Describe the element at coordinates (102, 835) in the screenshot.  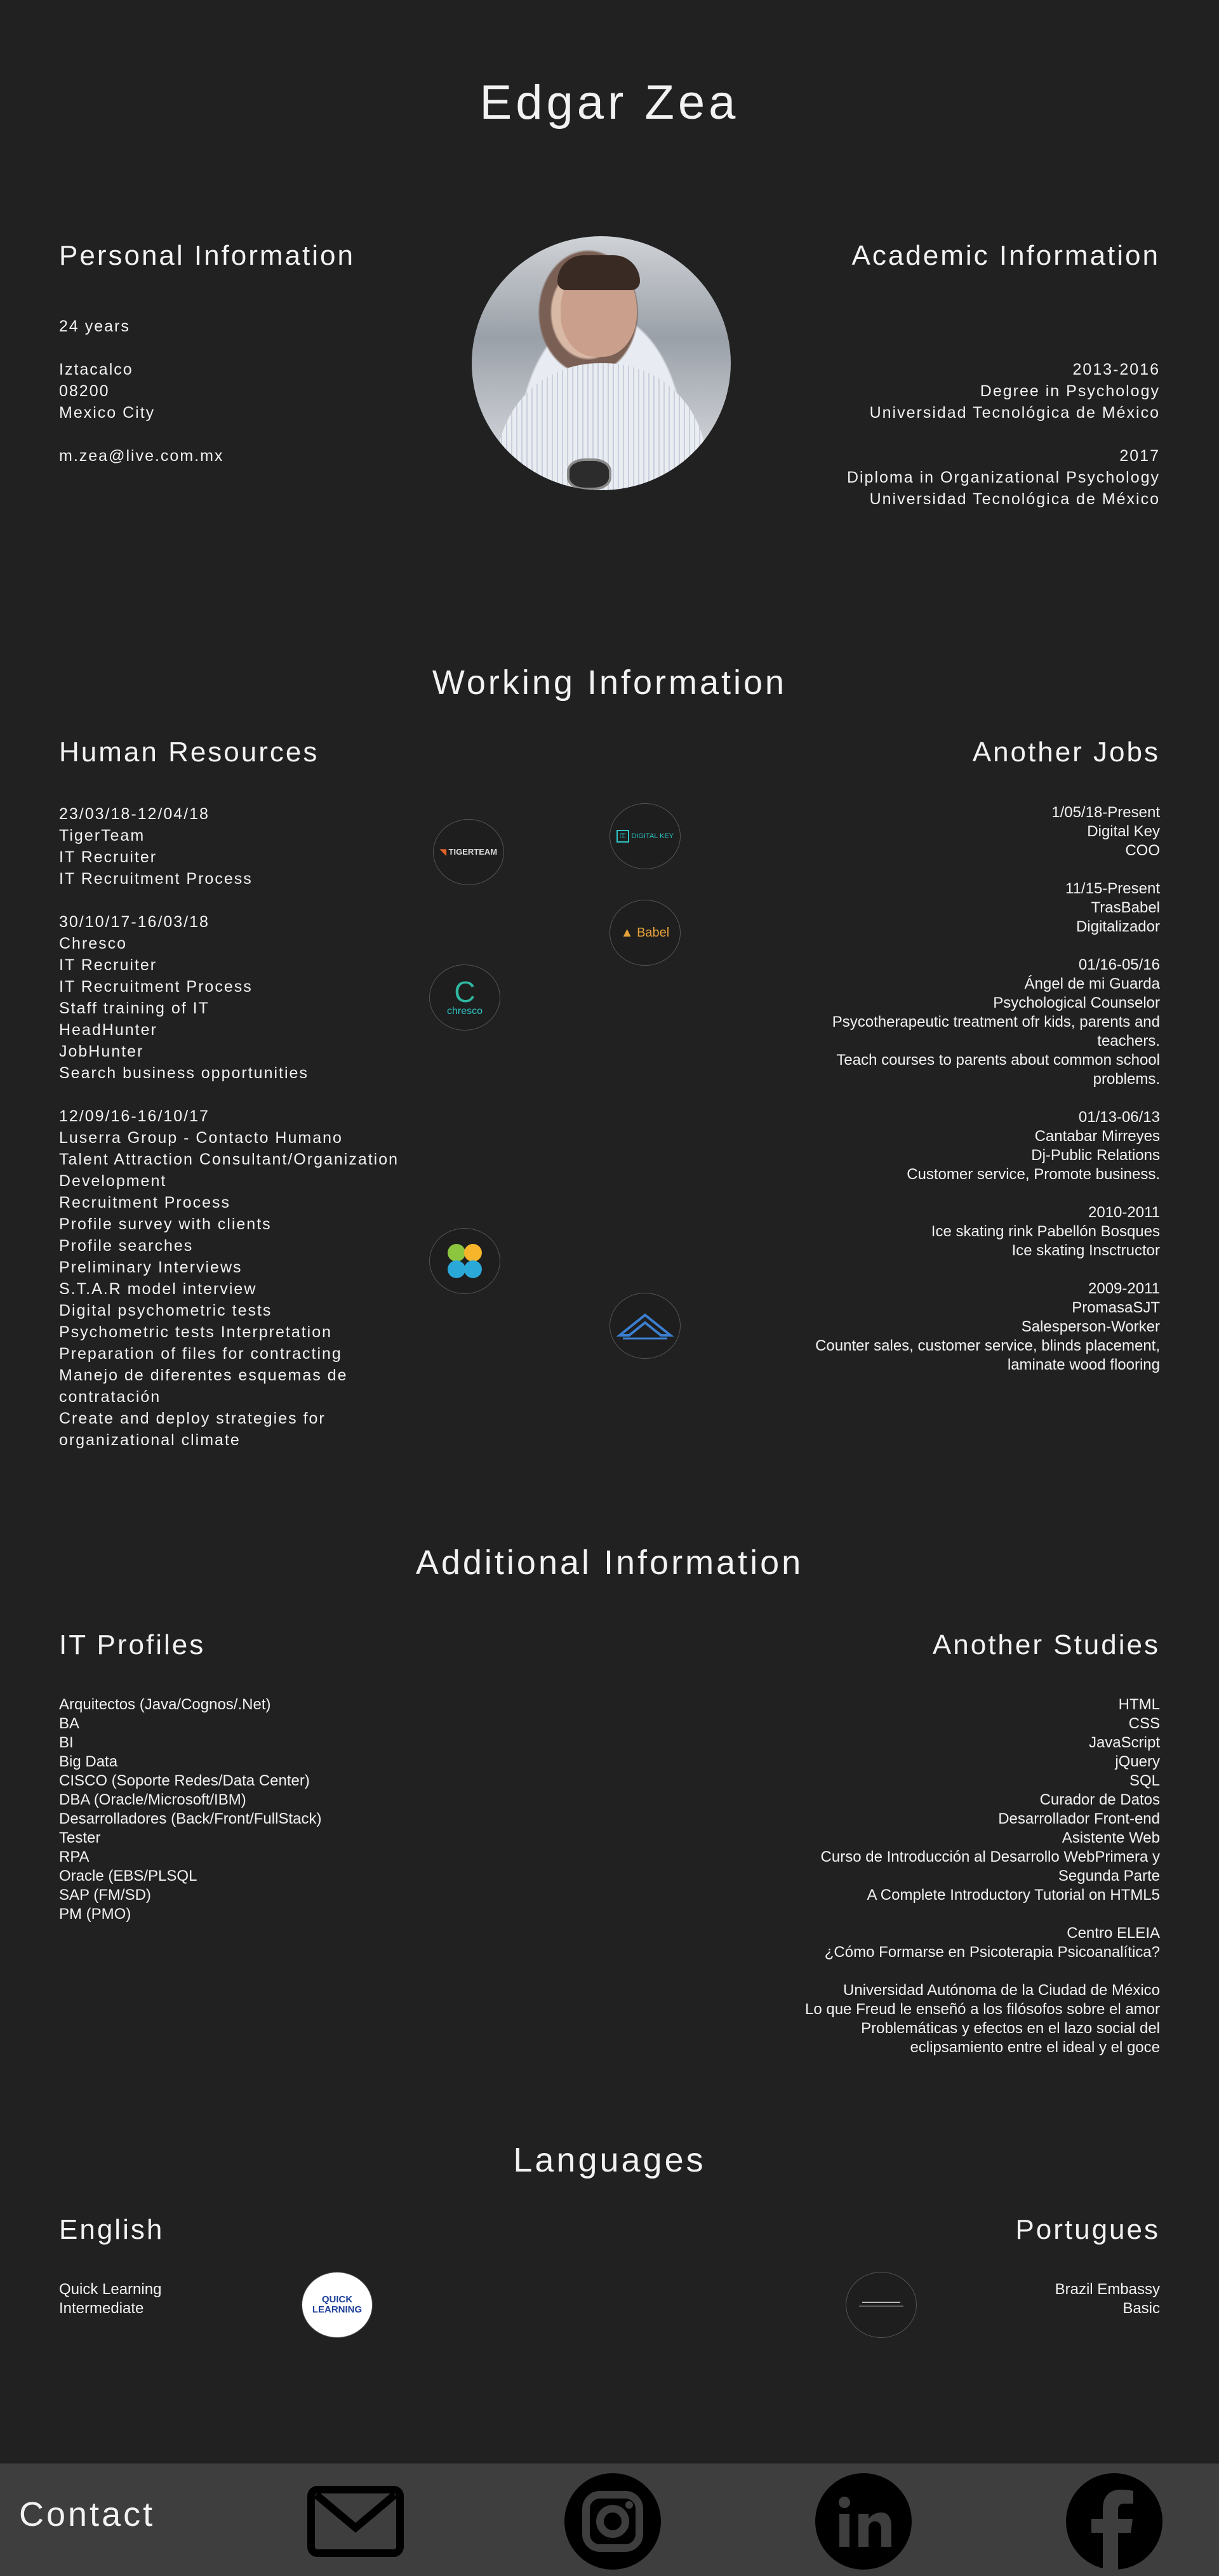
I see `hr-job-line: TigerTeam` at that location.